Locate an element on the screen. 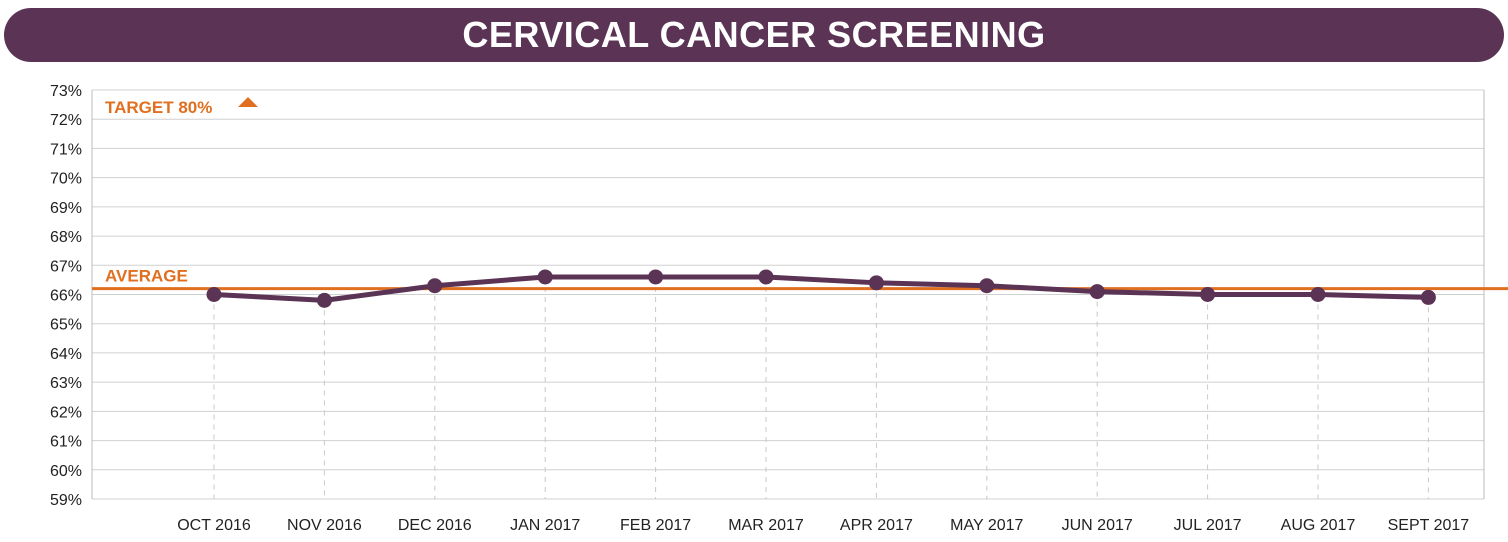 This screenshot has height=542, width=1508. x-tick-label: OCT 2016 is located at coordinates (214, 525).